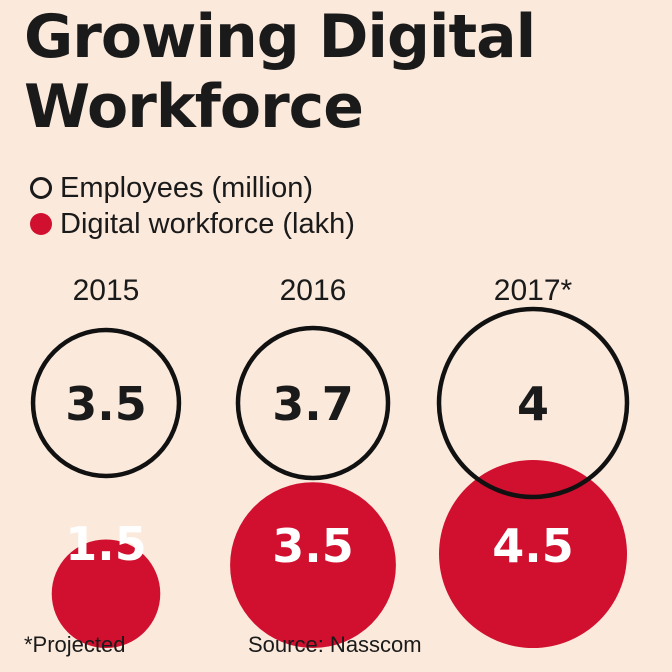 This screenshot has width=672, height=672. What do you see at coordinates (313, 290) in the screenshot?
I see `year-label: 2016` at bounding box center [313, 290].